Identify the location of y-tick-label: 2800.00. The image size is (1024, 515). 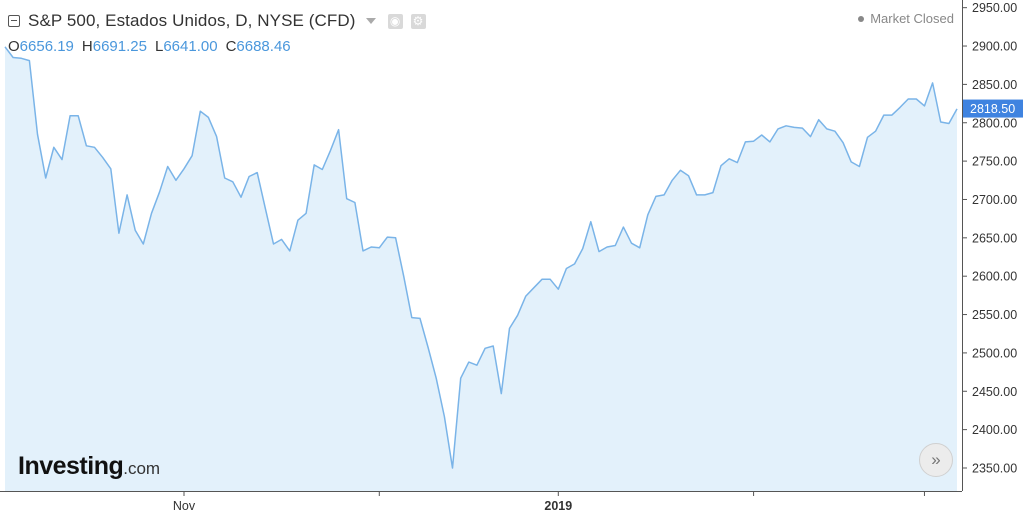
(994, 123).